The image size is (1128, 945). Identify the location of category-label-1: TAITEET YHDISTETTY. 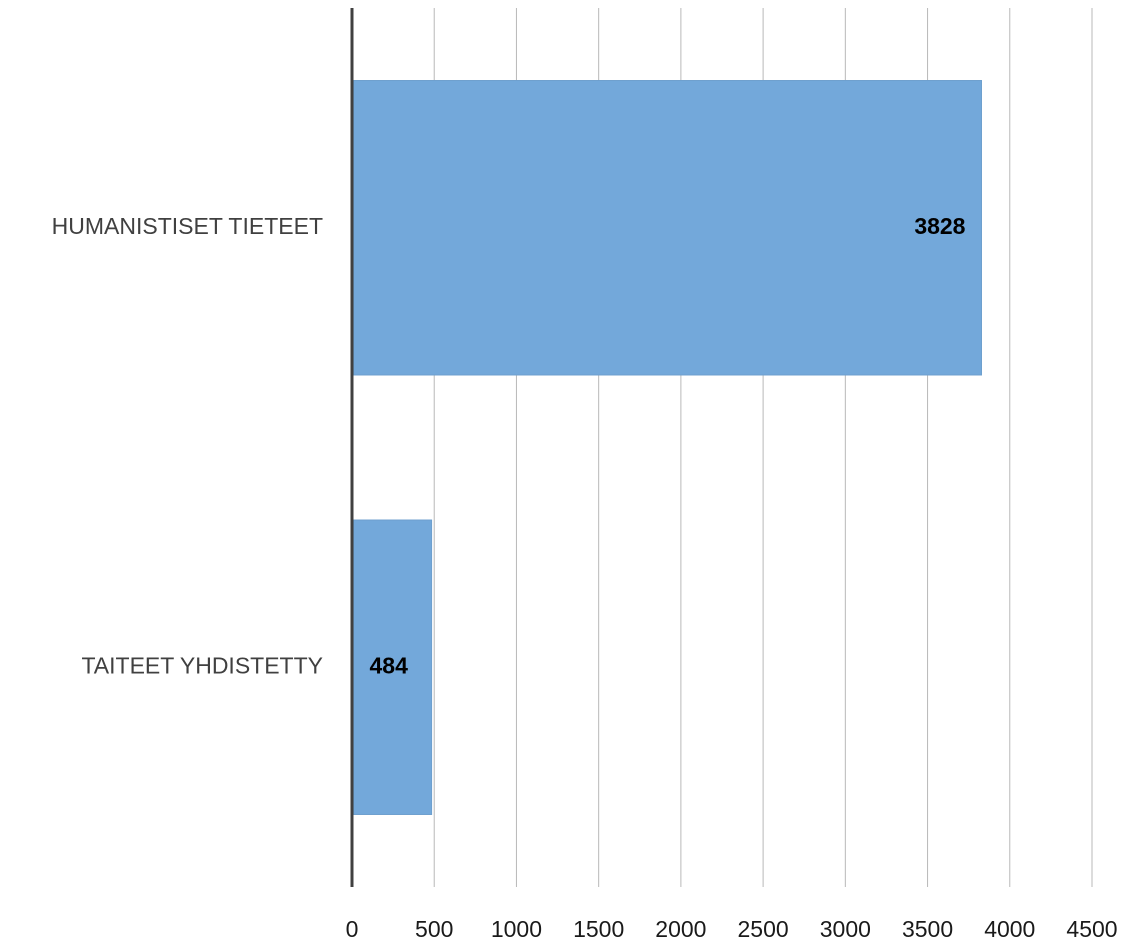
(202, 665).